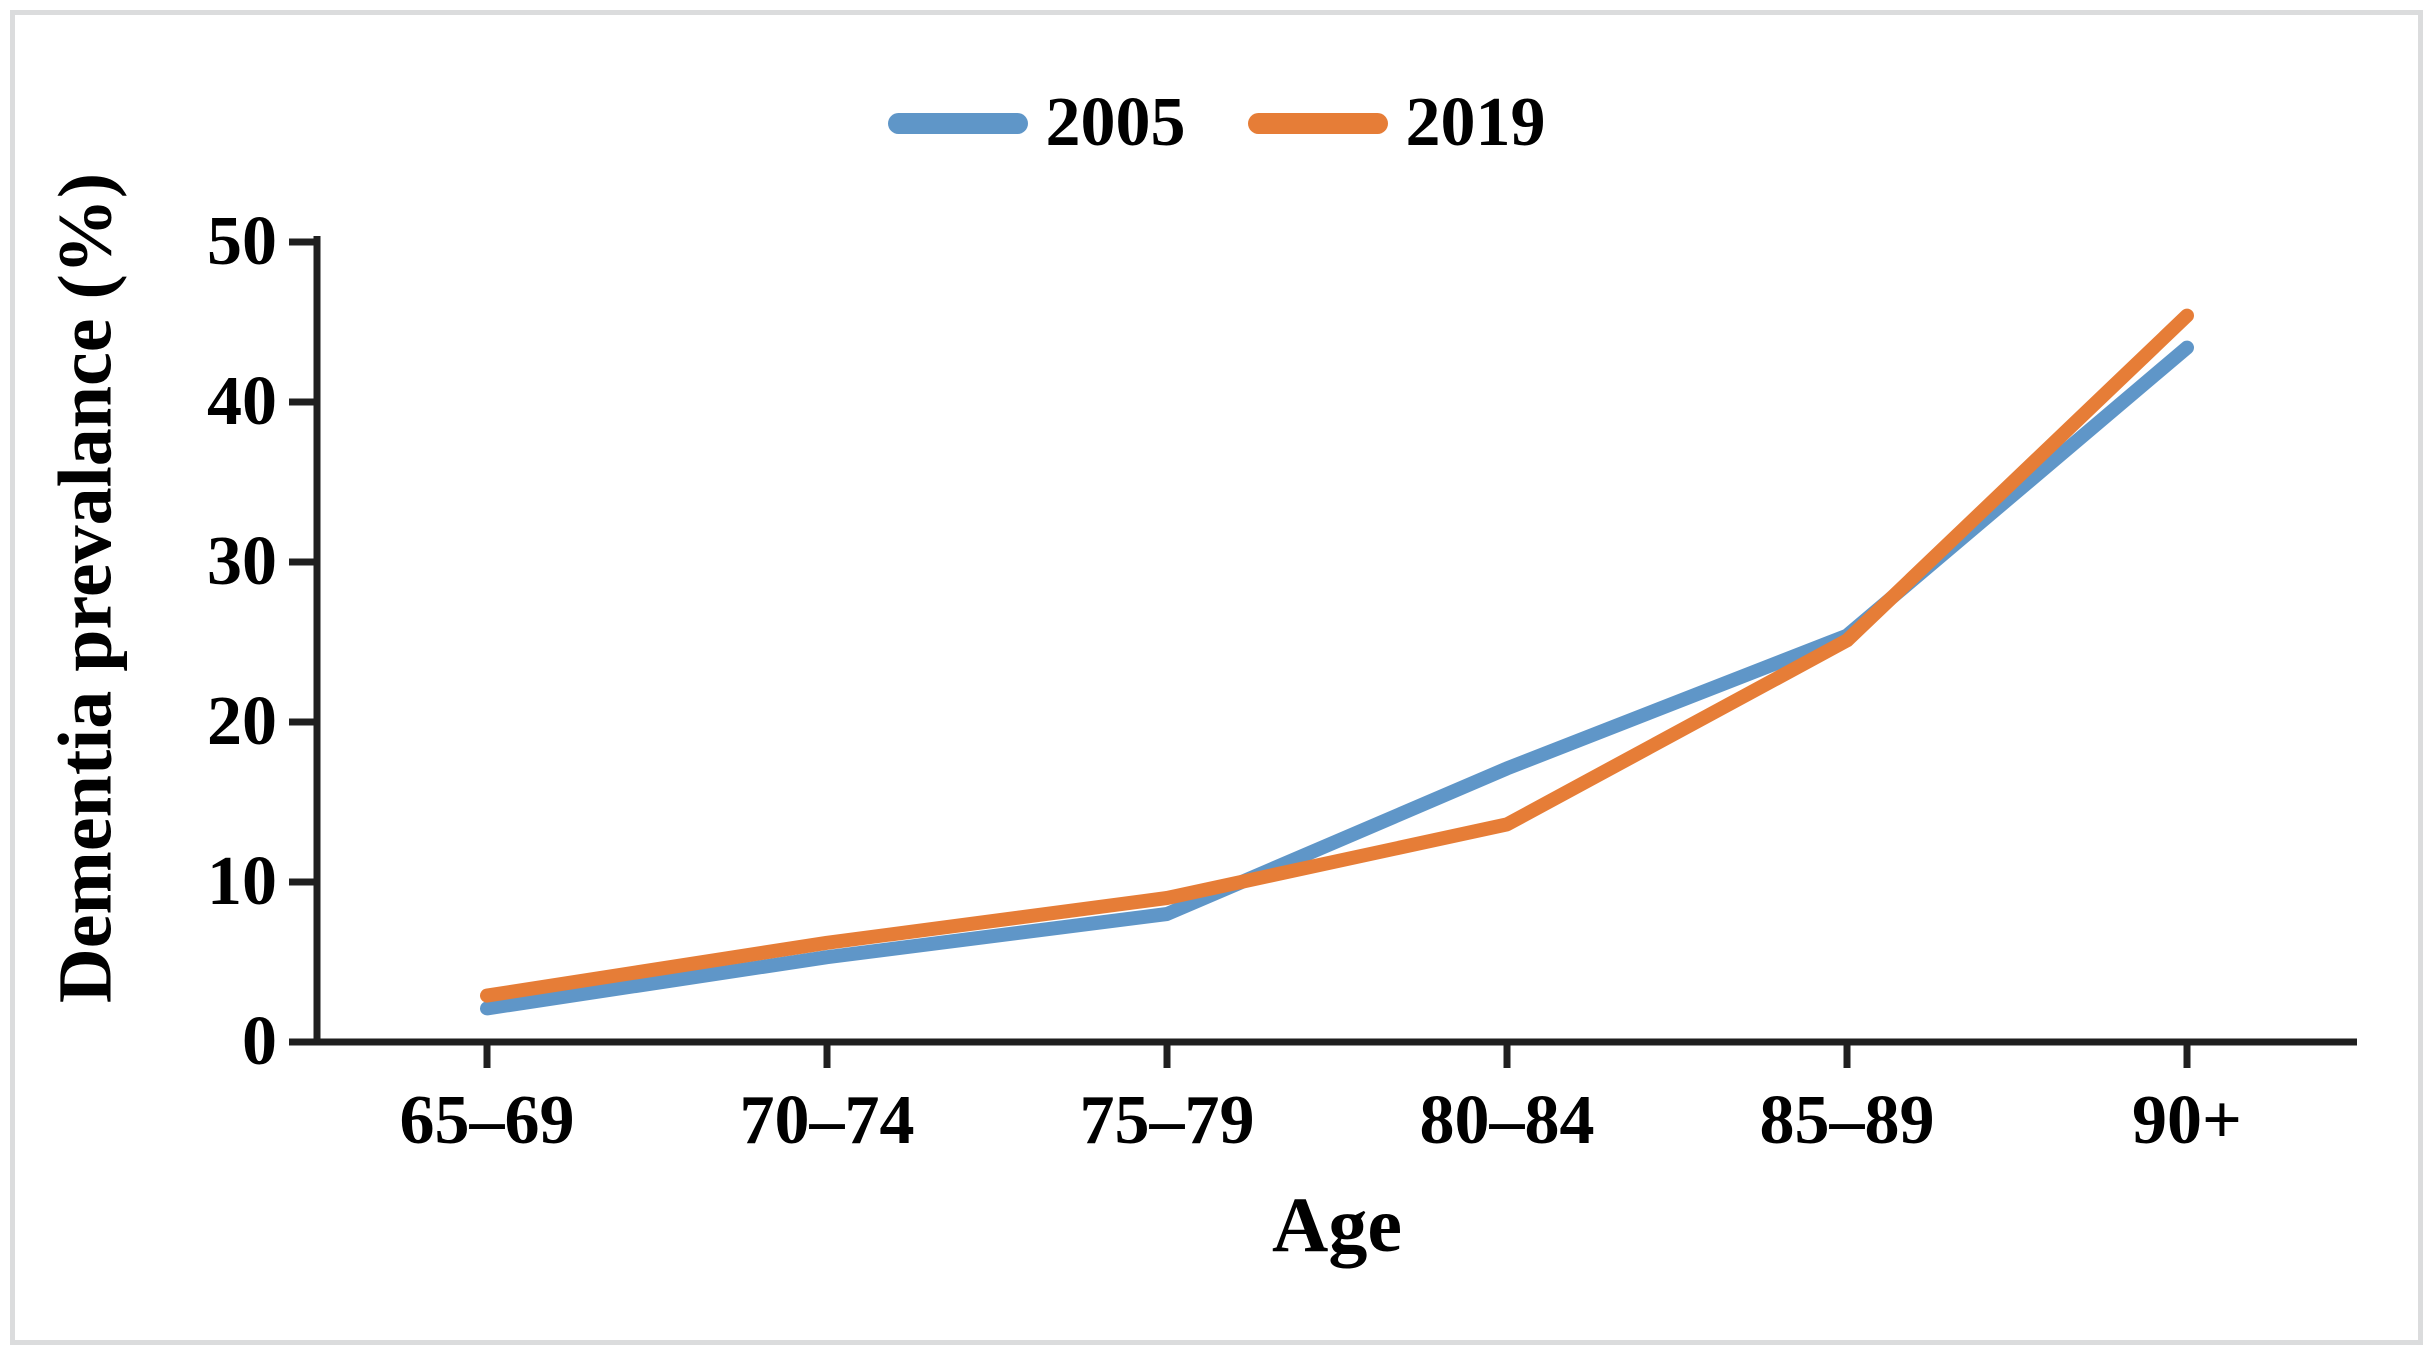 The width and height of the screenshot is (2433, 1355). I want to click on x-tick-label: 65–69, so click(487, 1120).